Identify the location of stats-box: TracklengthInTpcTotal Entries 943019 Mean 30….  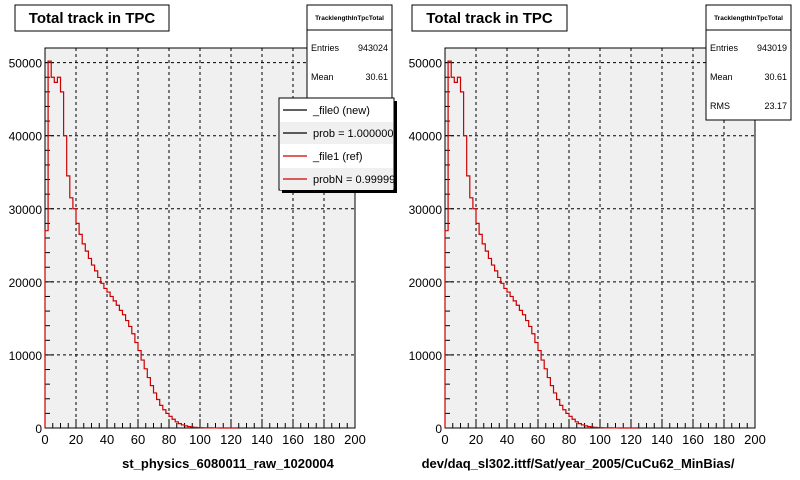
(748, 62).